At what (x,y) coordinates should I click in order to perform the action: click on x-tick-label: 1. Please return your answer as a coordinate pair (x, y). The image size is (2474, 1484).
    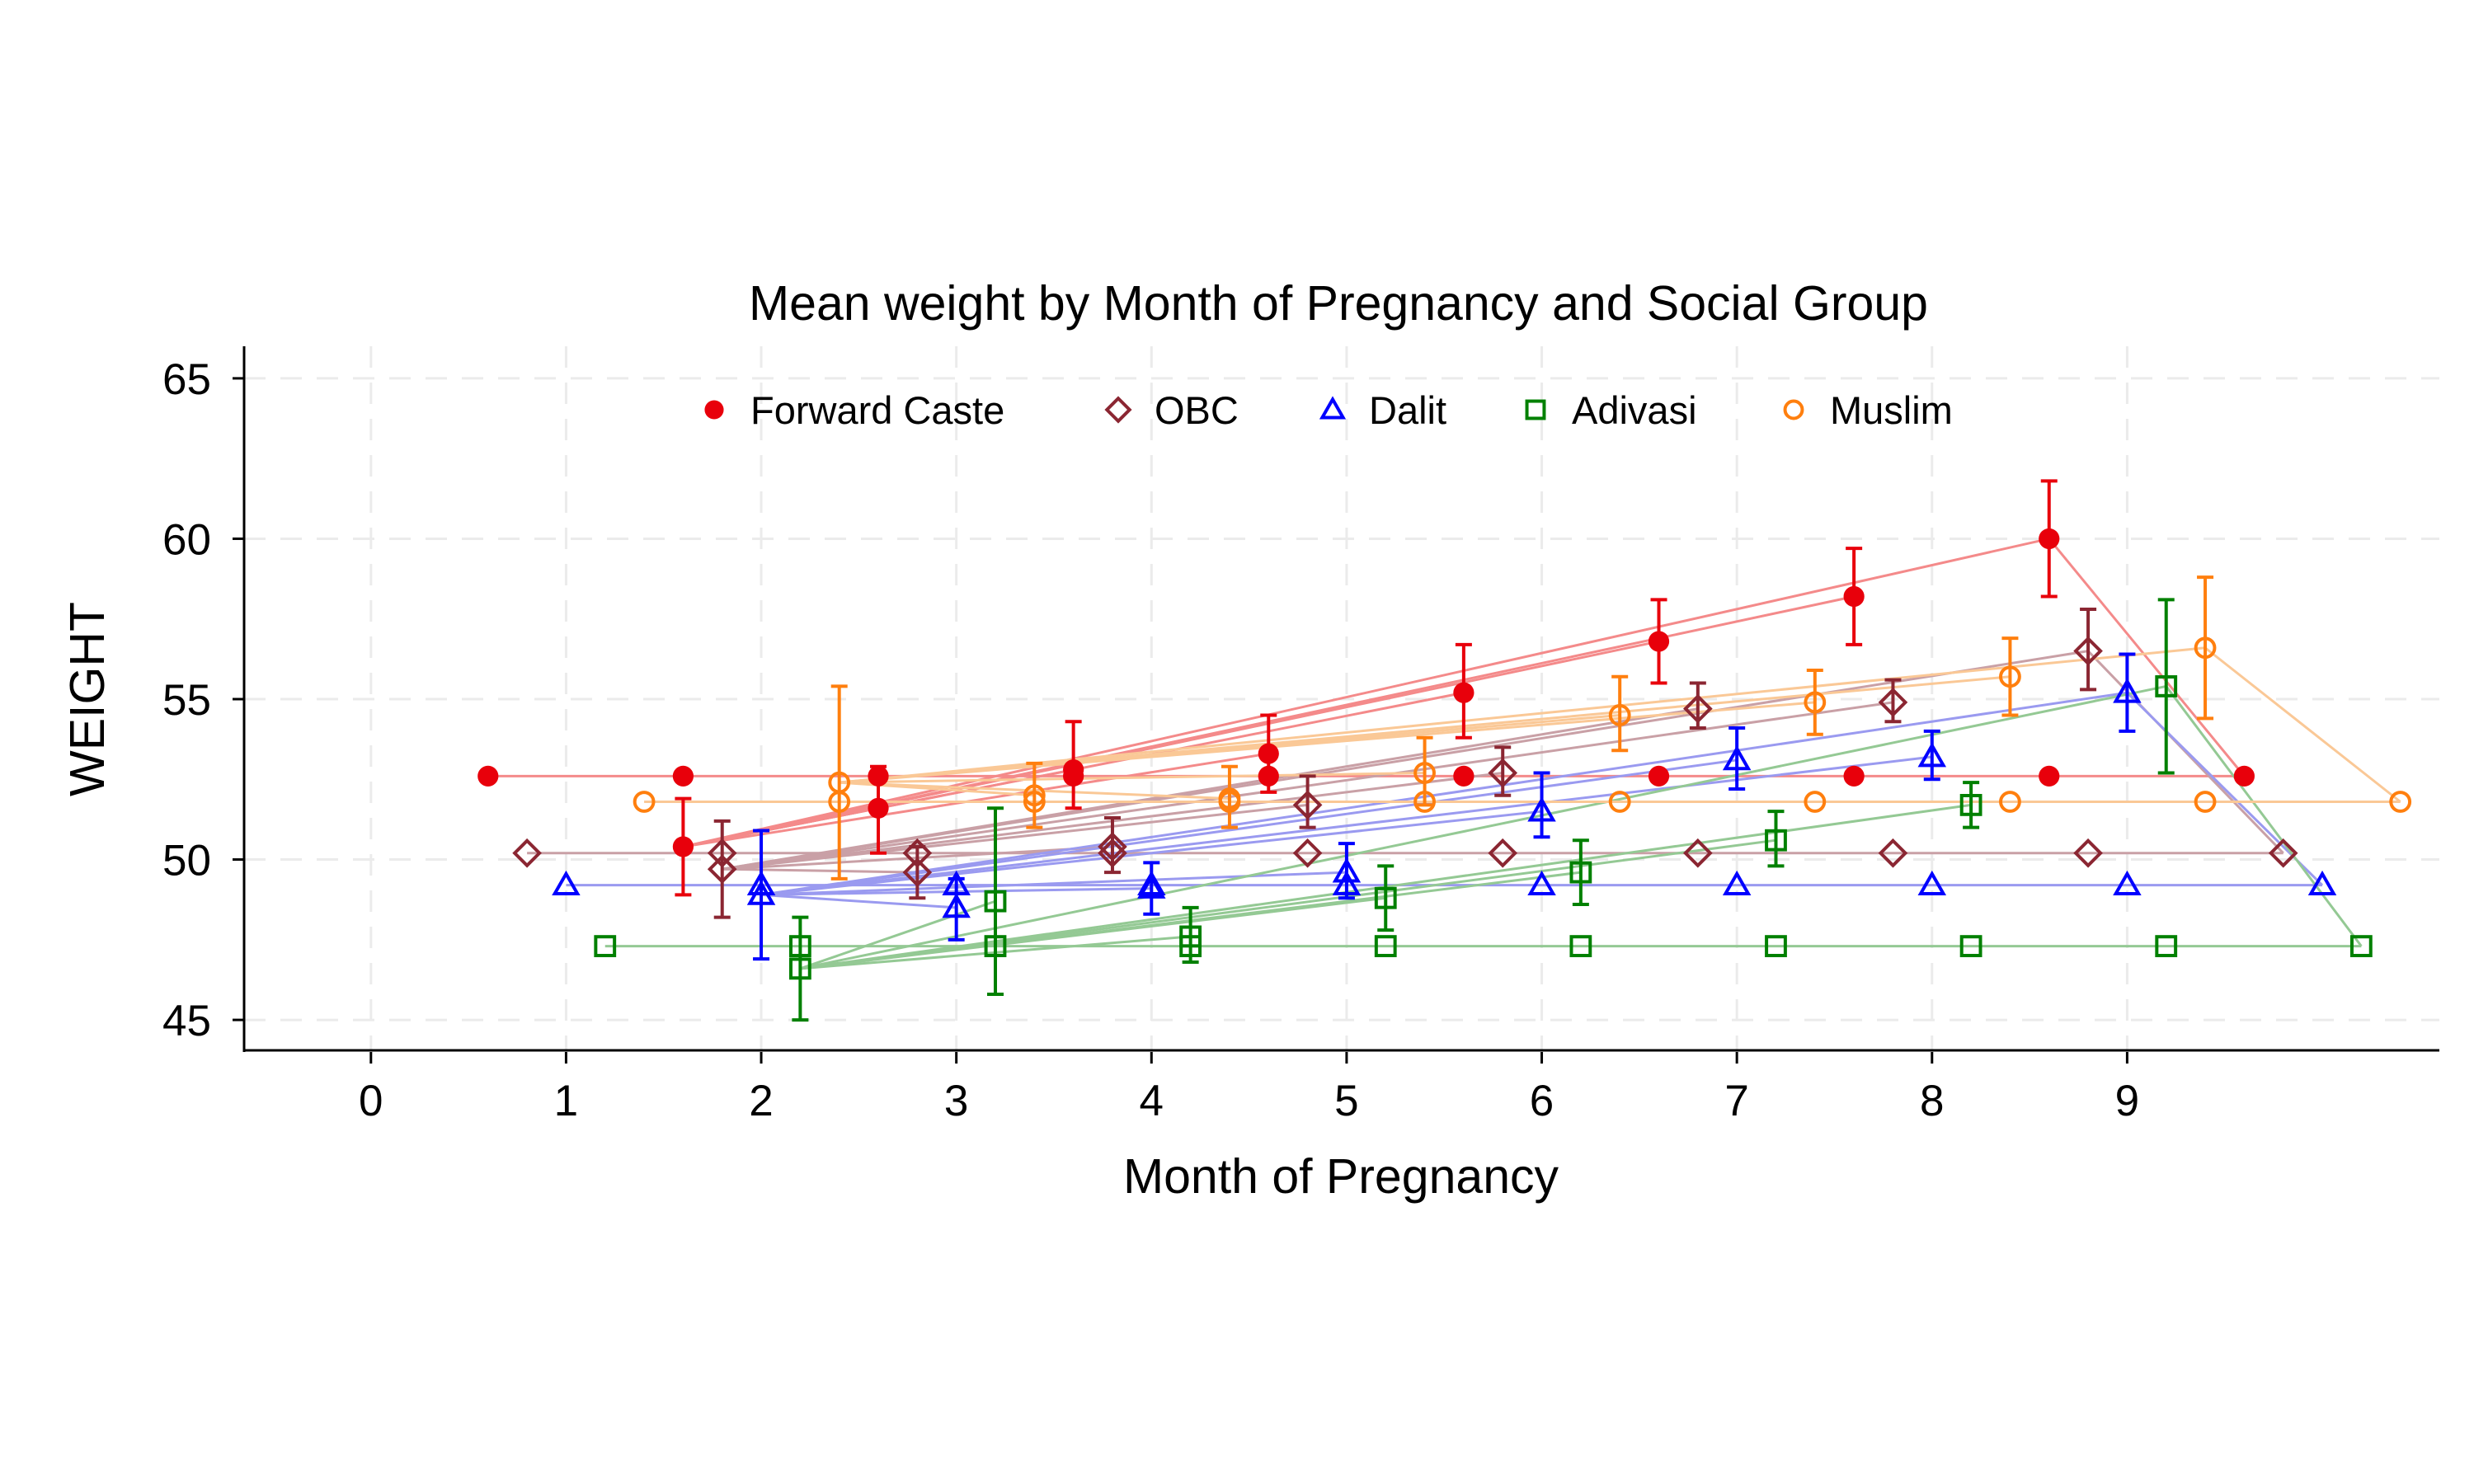
    Looking at the image, I should click on (566, 1101).